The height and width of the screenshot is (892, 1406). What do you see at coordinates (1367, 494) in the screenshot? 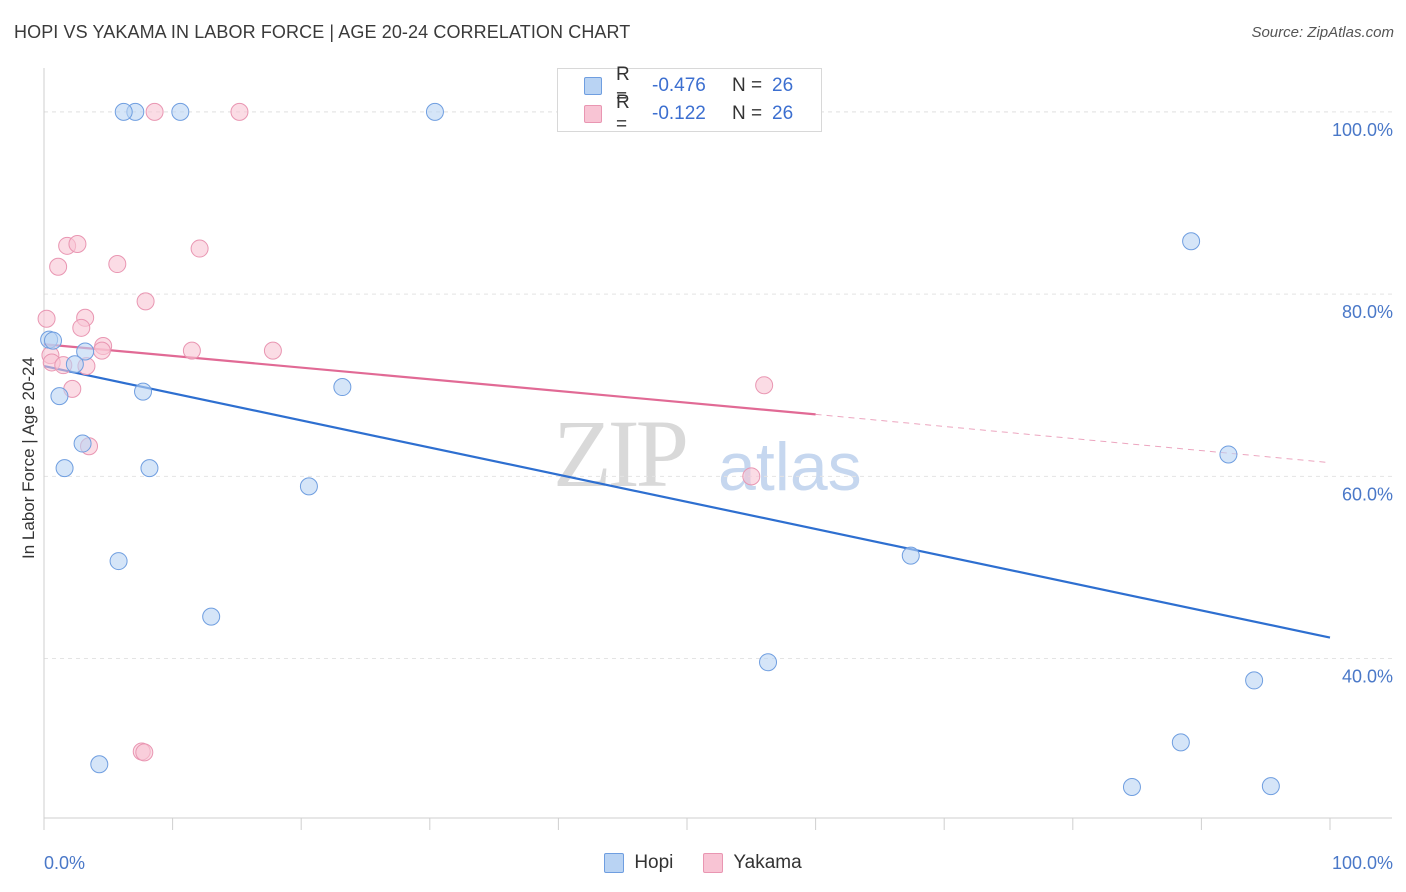
I see `y-tick-label: 60.0%` at bounding box center [1367, 494].